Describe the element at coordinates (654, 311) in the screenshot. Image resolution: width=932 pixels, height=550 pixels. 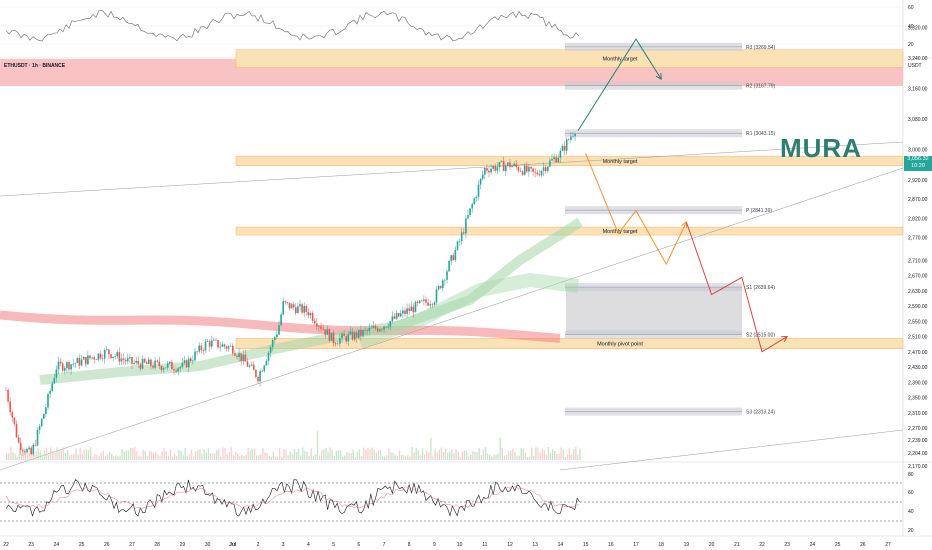
I see `pivot-range-box` at that location.